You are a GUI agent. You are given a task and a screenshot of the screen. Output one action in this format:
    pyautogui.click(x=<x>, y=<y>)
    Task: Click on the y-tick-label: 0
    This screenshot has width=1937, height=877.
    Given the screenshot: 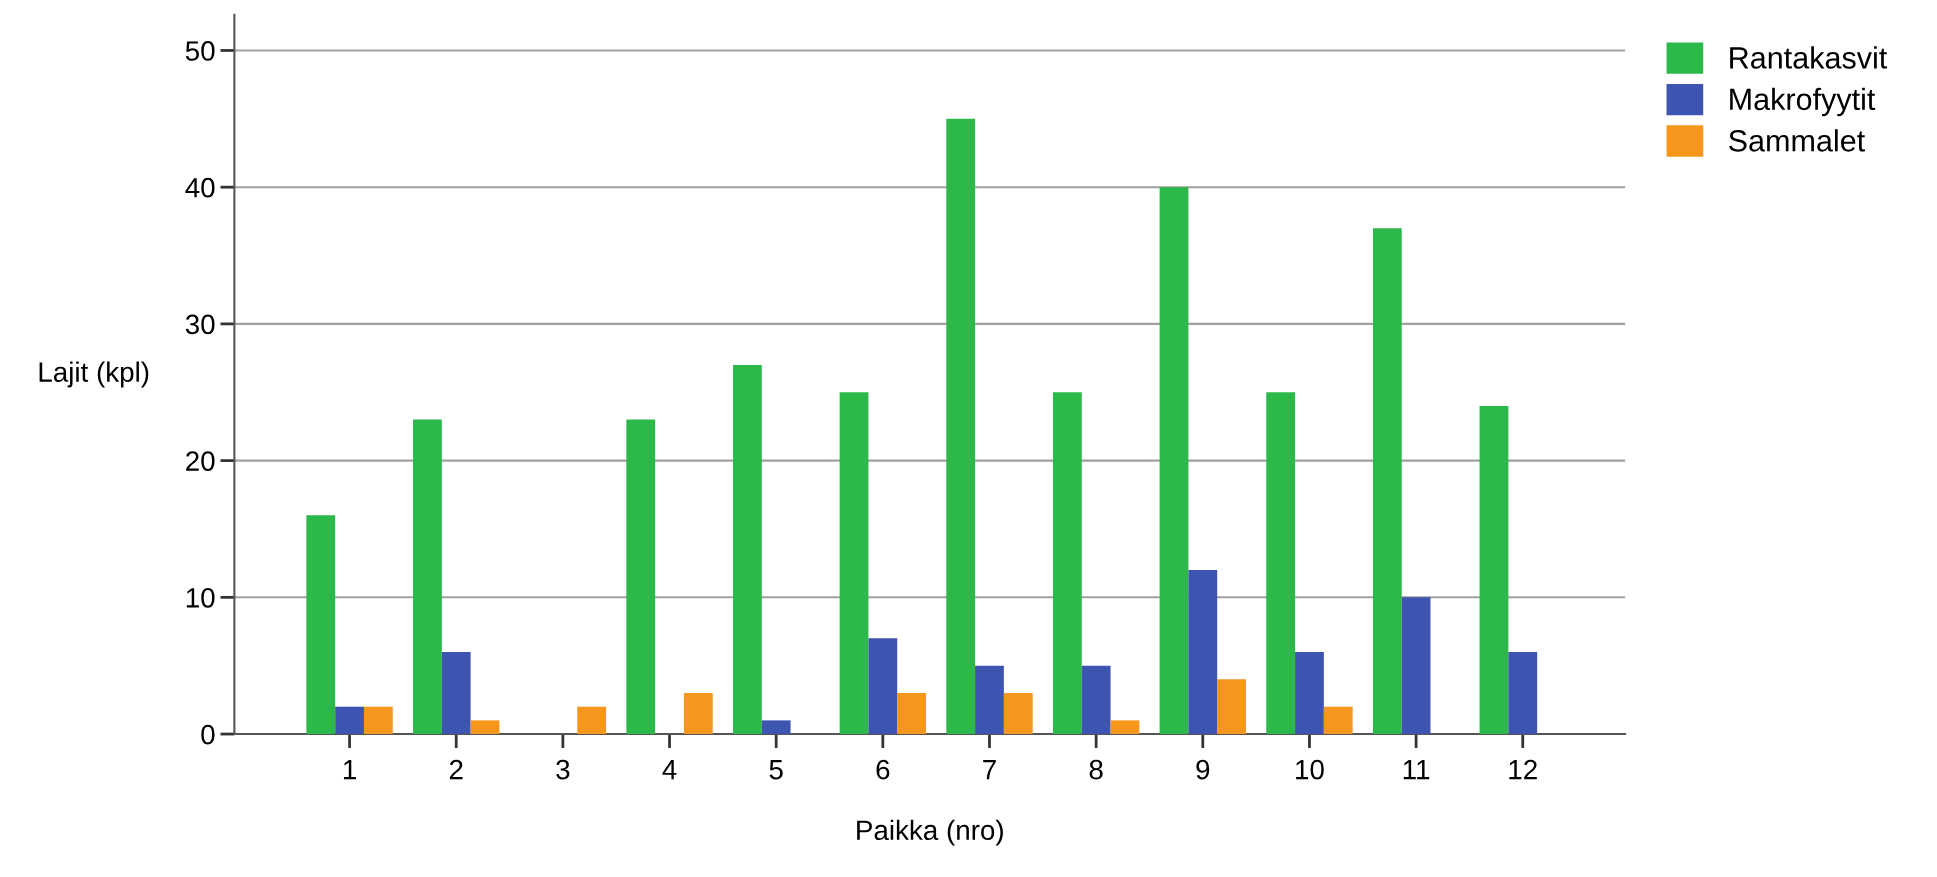 What is the action you would take?
    pyautogui.click(x=208, y=734)
    